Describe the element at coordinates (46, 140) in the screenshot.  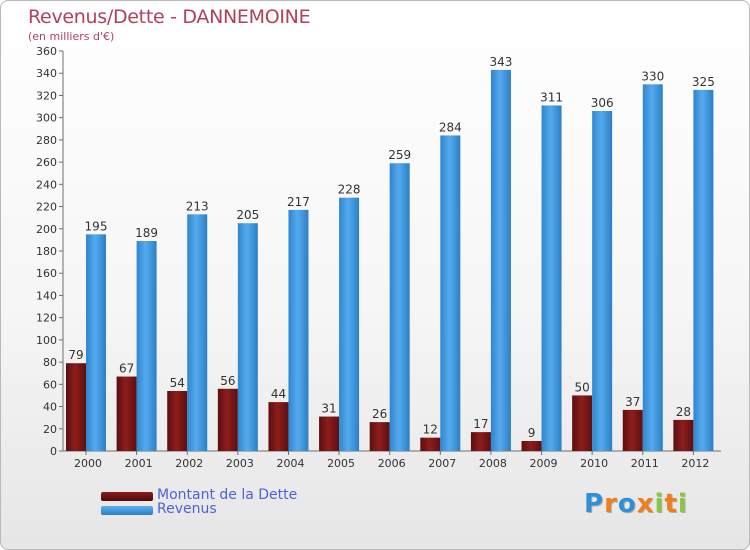
I see `y-tick-label: 280` at that location.